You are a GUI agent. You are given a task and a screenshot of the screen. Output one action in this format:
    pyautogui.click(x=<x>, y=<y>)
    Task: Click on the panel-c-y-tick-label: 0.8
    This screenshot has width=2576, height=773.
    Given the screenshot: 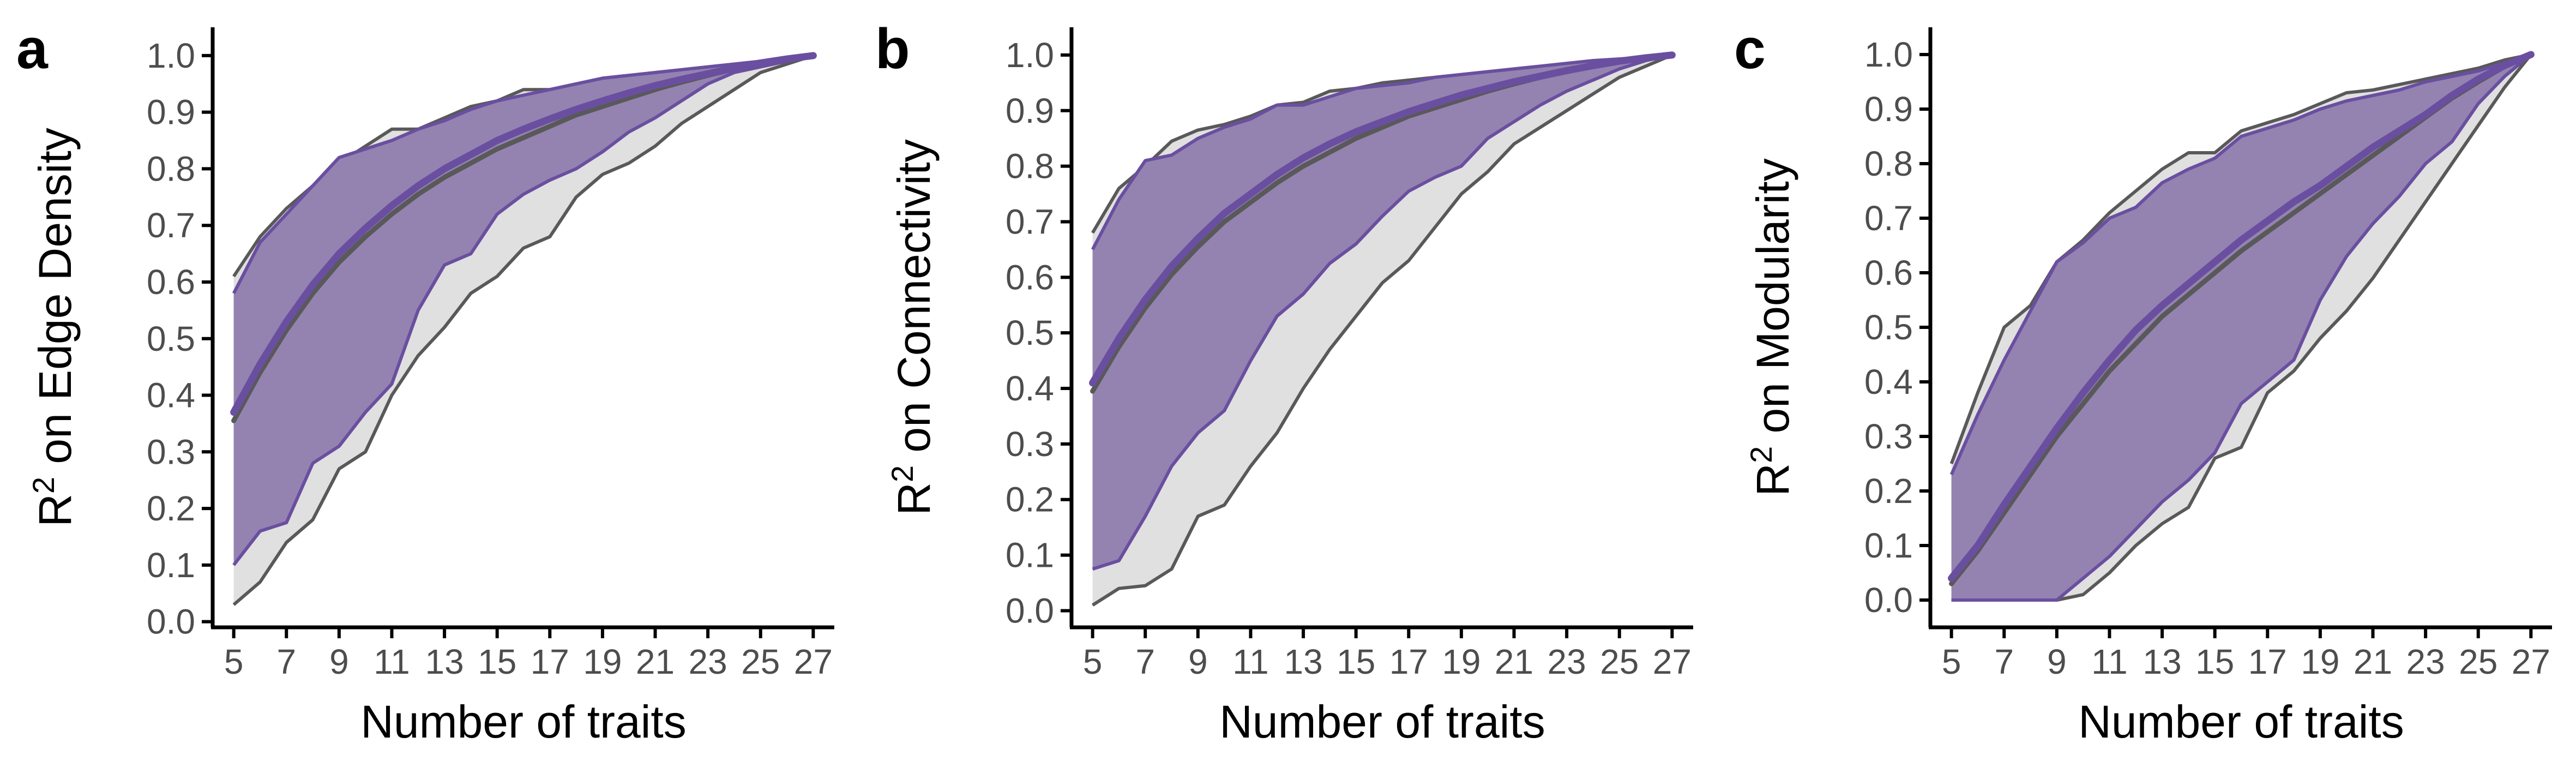 What is the action you would take?
    pyautogui.click(x=1888, y=163)
    